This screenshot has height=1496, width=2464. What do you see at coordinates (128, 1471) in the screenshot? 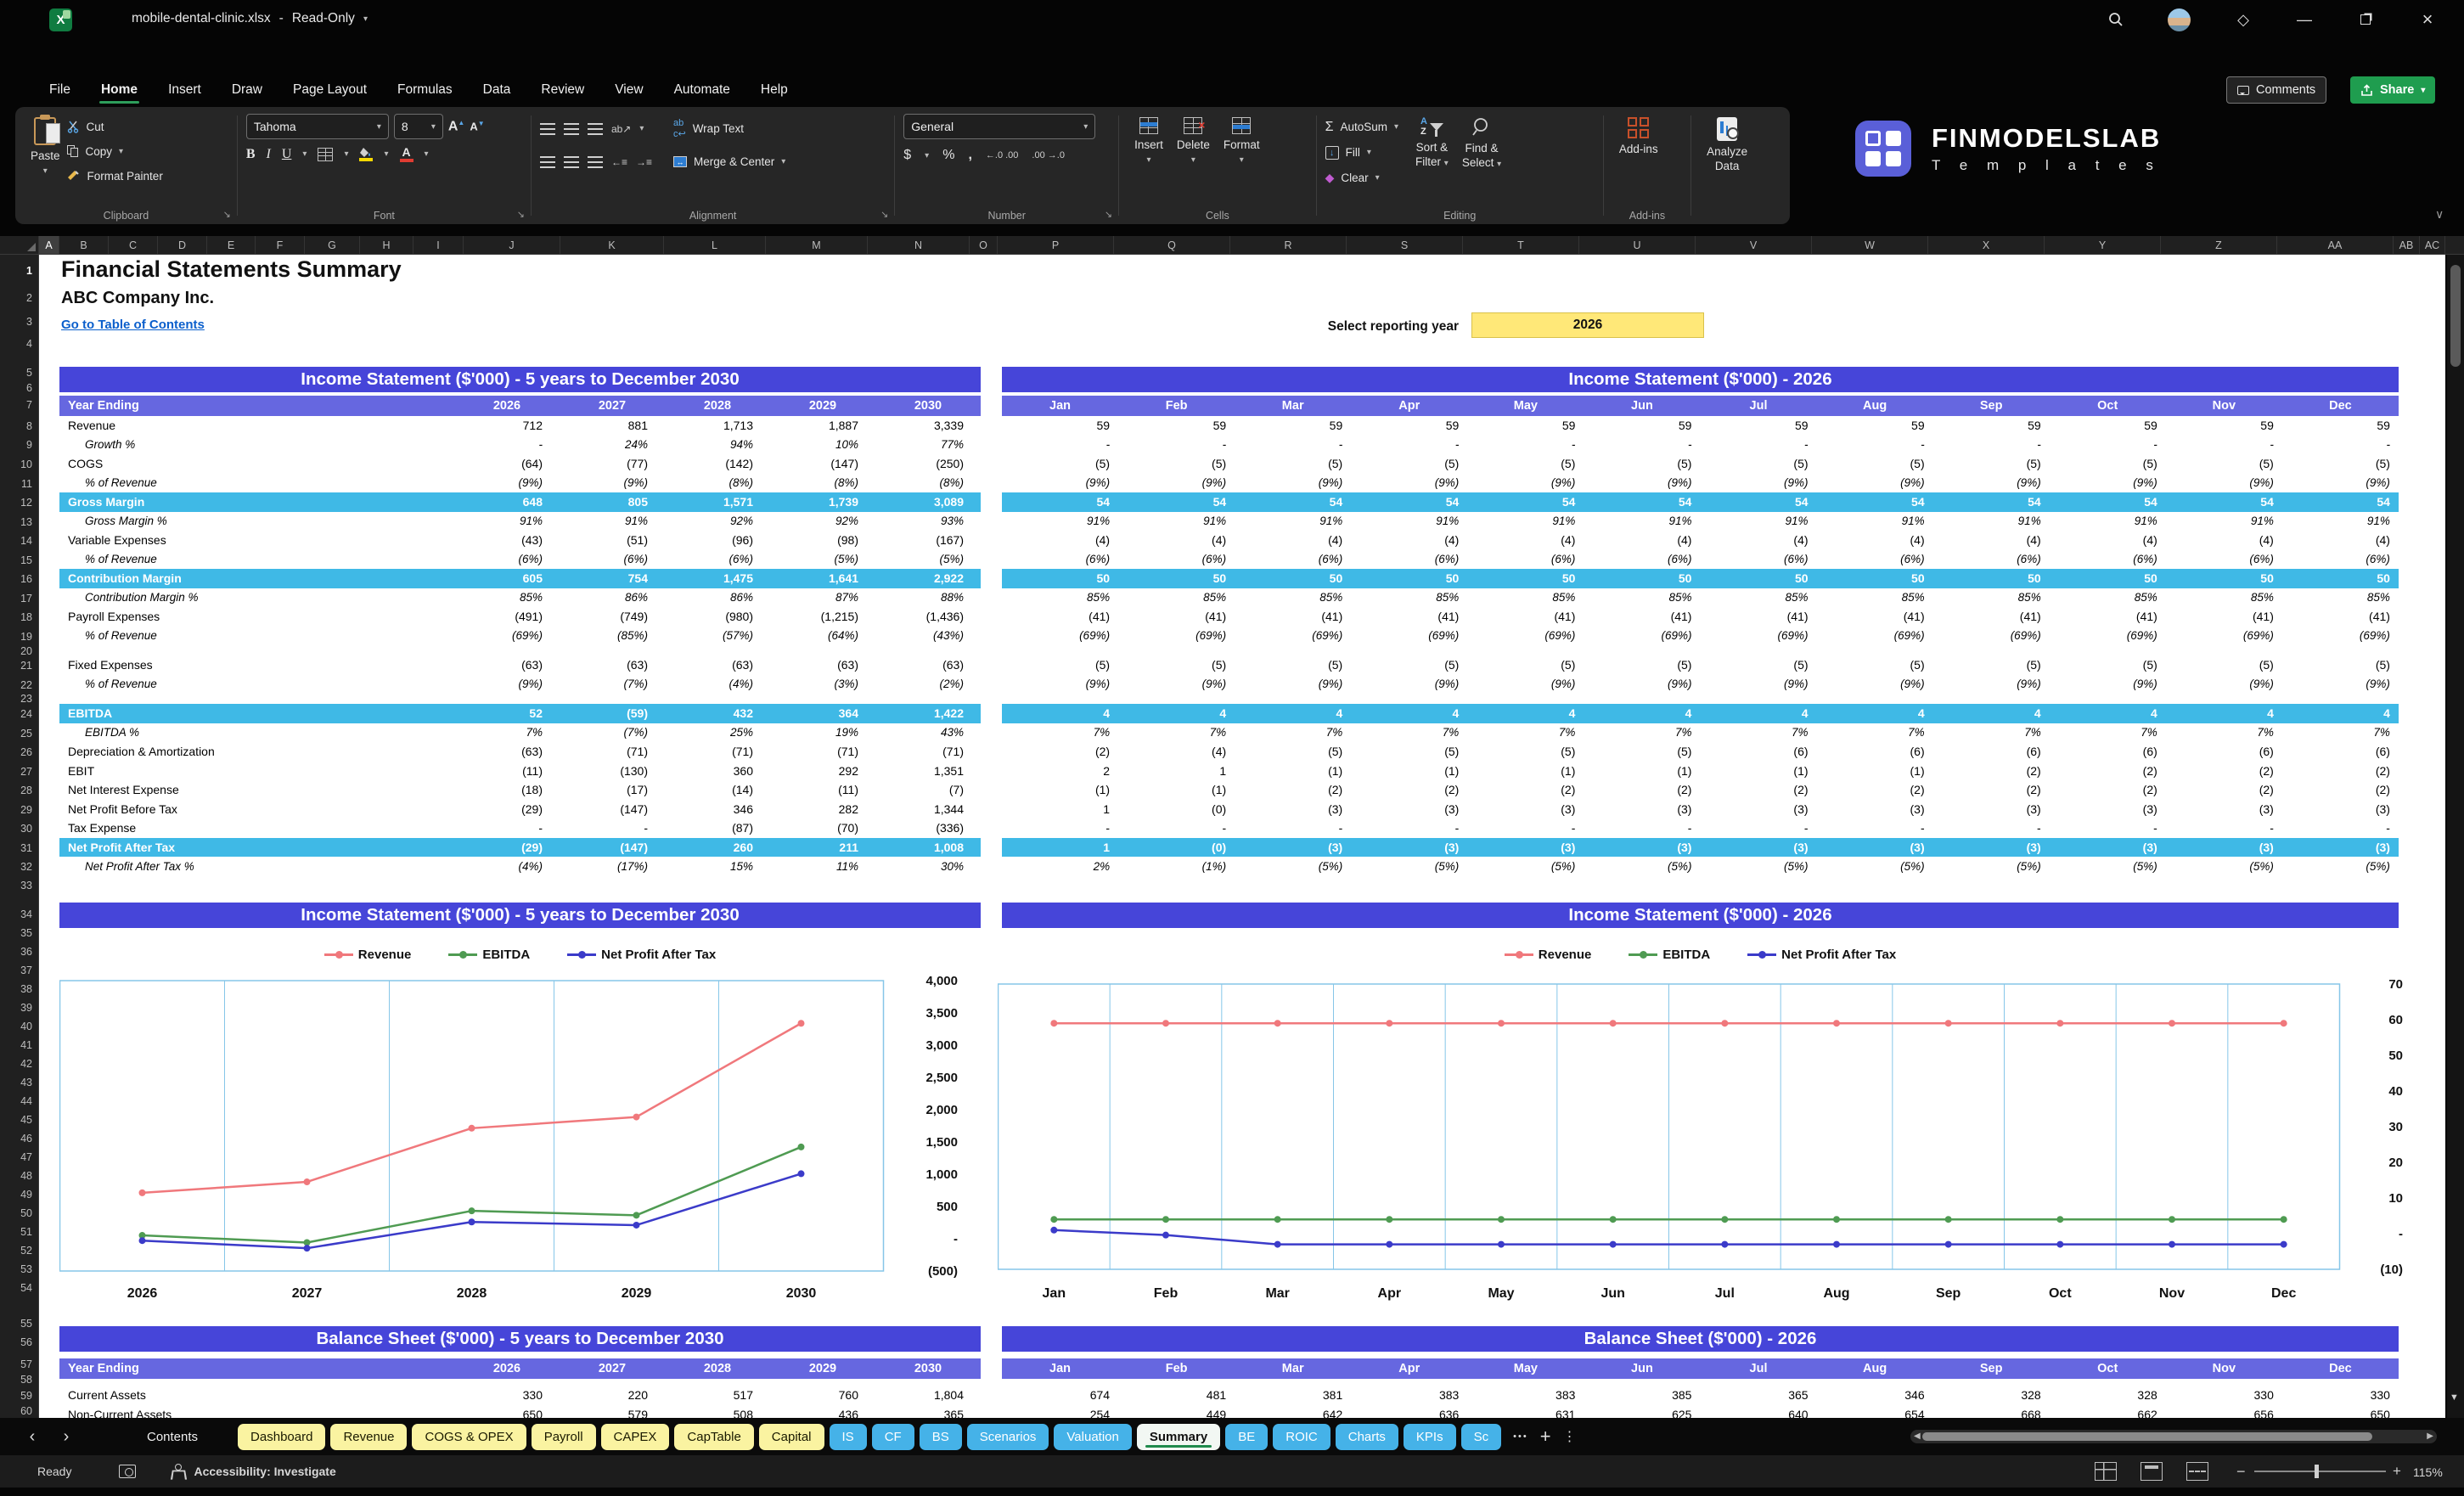
I see `macro-record-icon` at bounding box center [128, 1471].